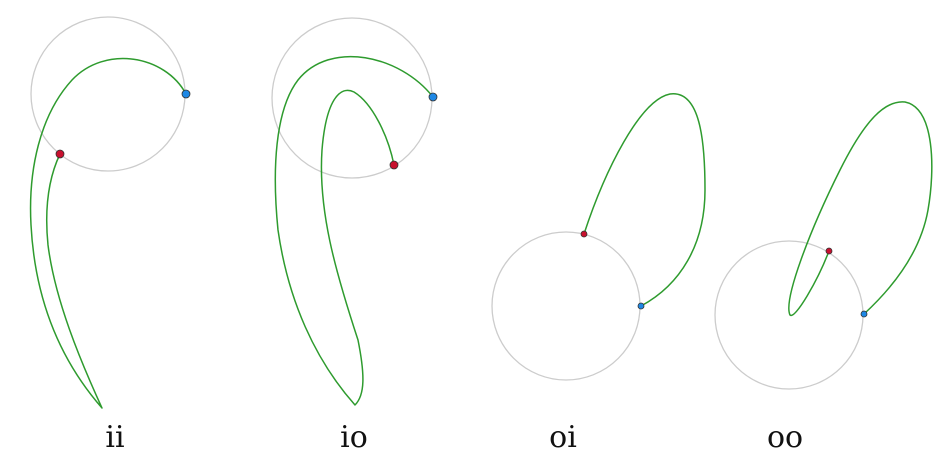 This screenshot has width=949, height=467. Describe the element at coordinates (785, 437) in the screenshot. I see `panel-label: oo` at that location.